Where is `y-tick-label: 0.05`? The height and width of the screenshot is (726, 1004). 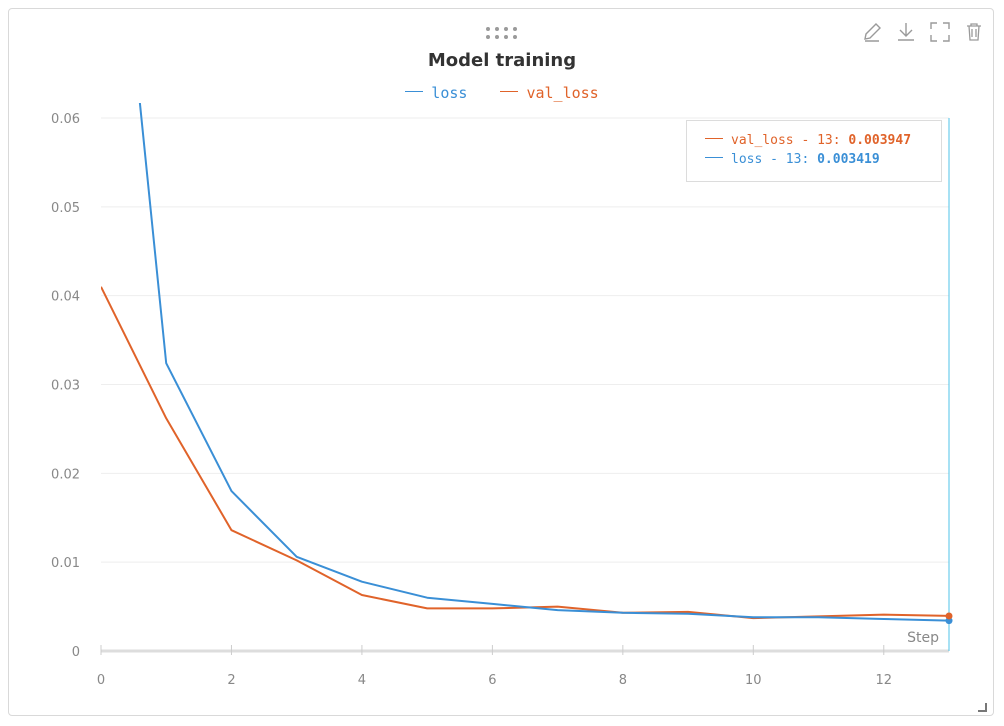
y-tick-label: 0.05 is located at coordinates (65, 208).